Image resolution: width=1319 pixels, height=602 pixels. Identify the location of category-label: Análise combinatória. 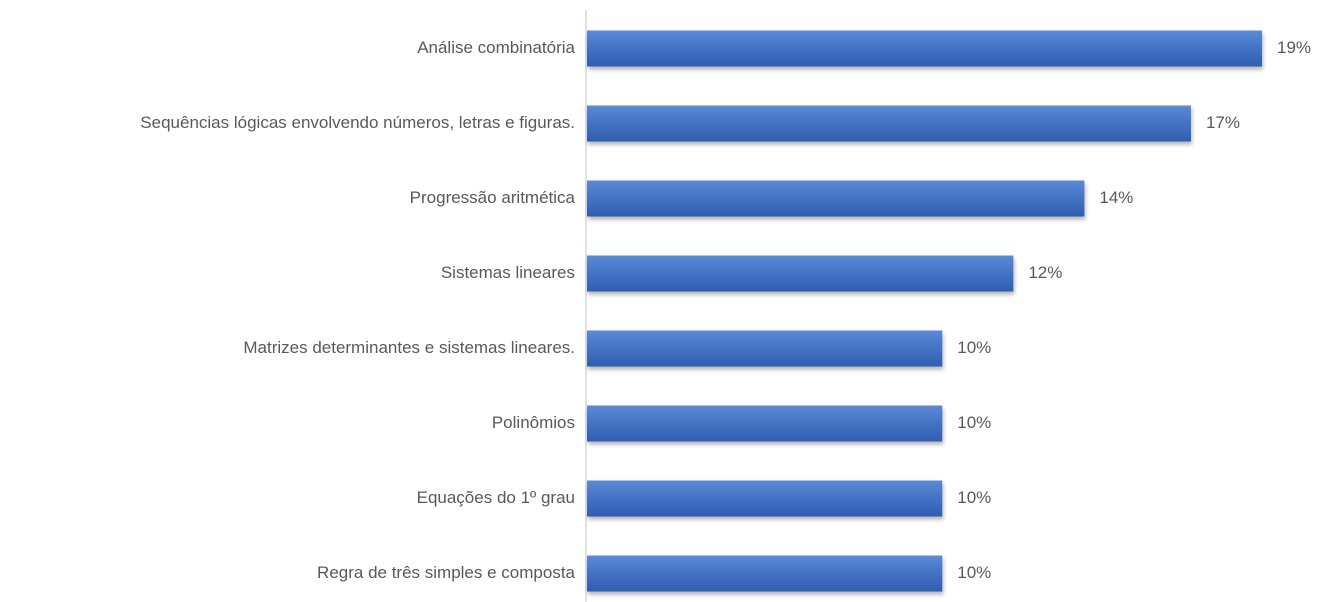
(496, 47).